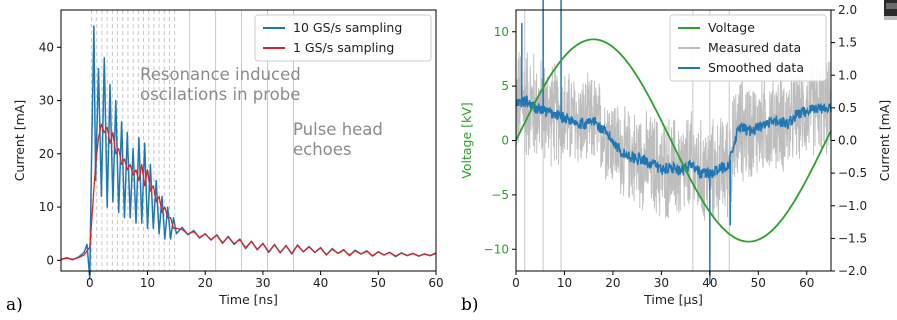 The width and height of the screenshot is (897, 320). I want to click on b-xtick-label-4: 40, so click(709, 283).